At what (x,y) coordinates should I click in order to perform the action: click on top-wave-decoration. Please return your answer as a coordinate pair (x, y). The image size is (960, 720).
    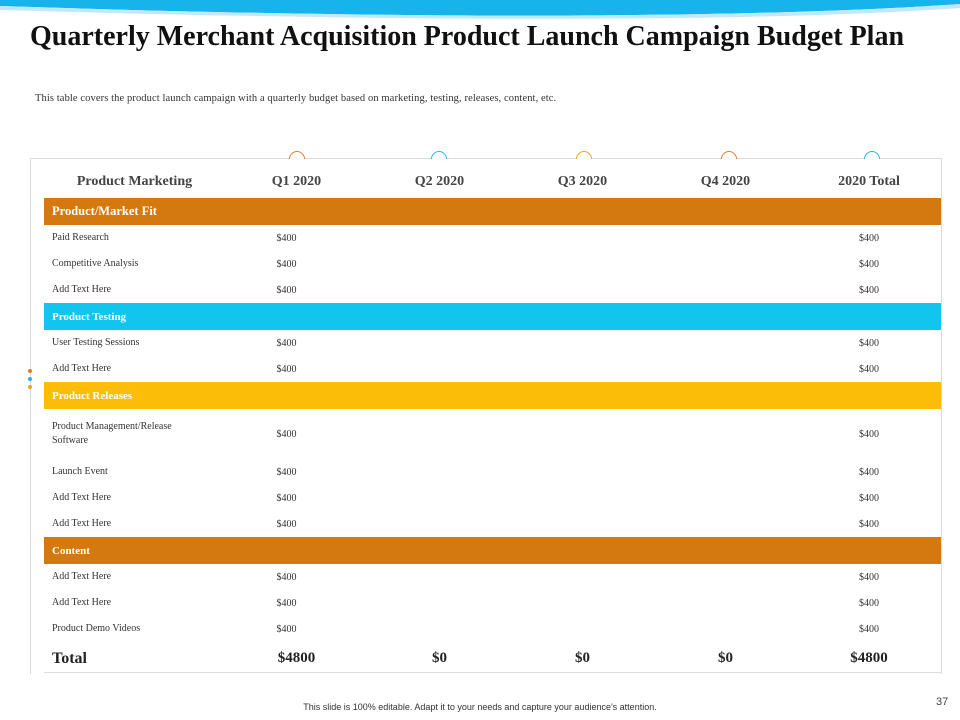
    Looking at the image, I should click on (480, 9).